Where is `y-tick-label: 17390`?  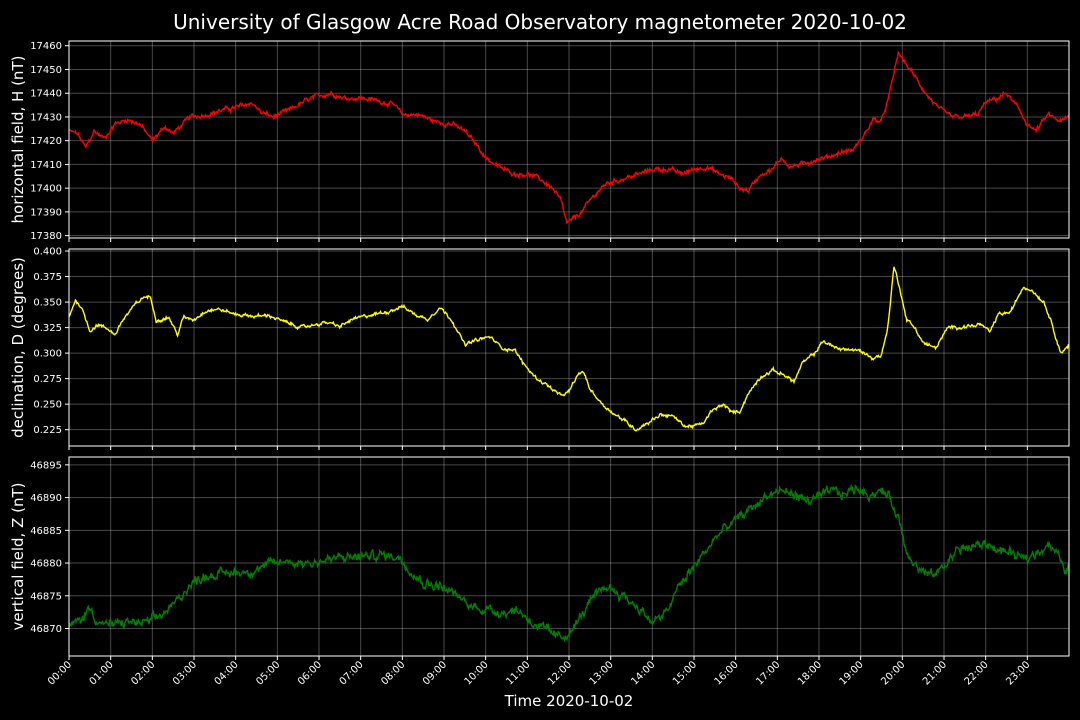
y-tick-label: 17390 is located at coordinates (46, 212).